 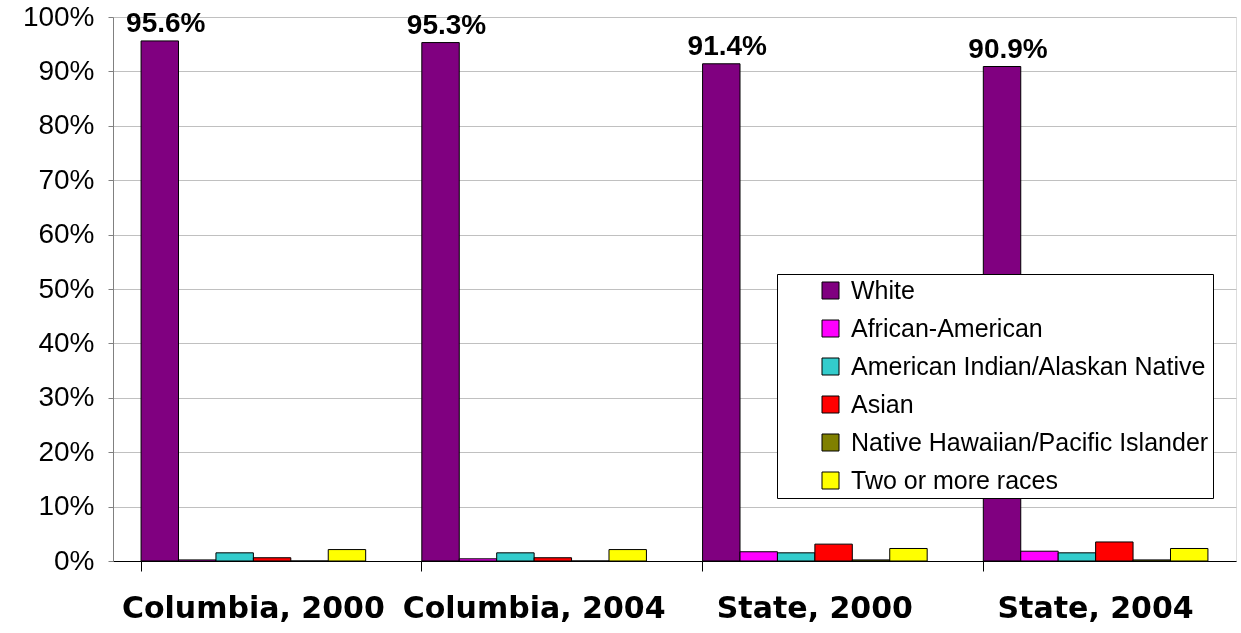 What do you see at coordinates (1030, 441) in the screenshot?
I see `legend-label: Native Hawaiian/Pacific Islander` at bounding box center [1030, 441].